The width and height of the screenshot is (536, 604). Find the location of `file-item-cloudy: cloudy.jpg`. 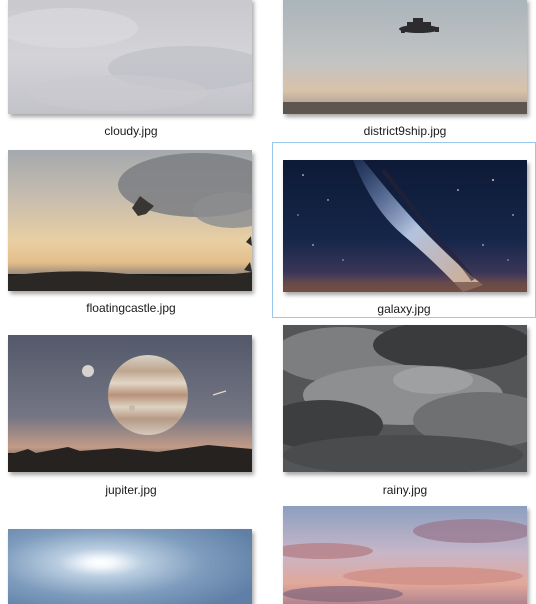

file-item-cloudy: cloudy.jpg is located at coordinates (131, 71).